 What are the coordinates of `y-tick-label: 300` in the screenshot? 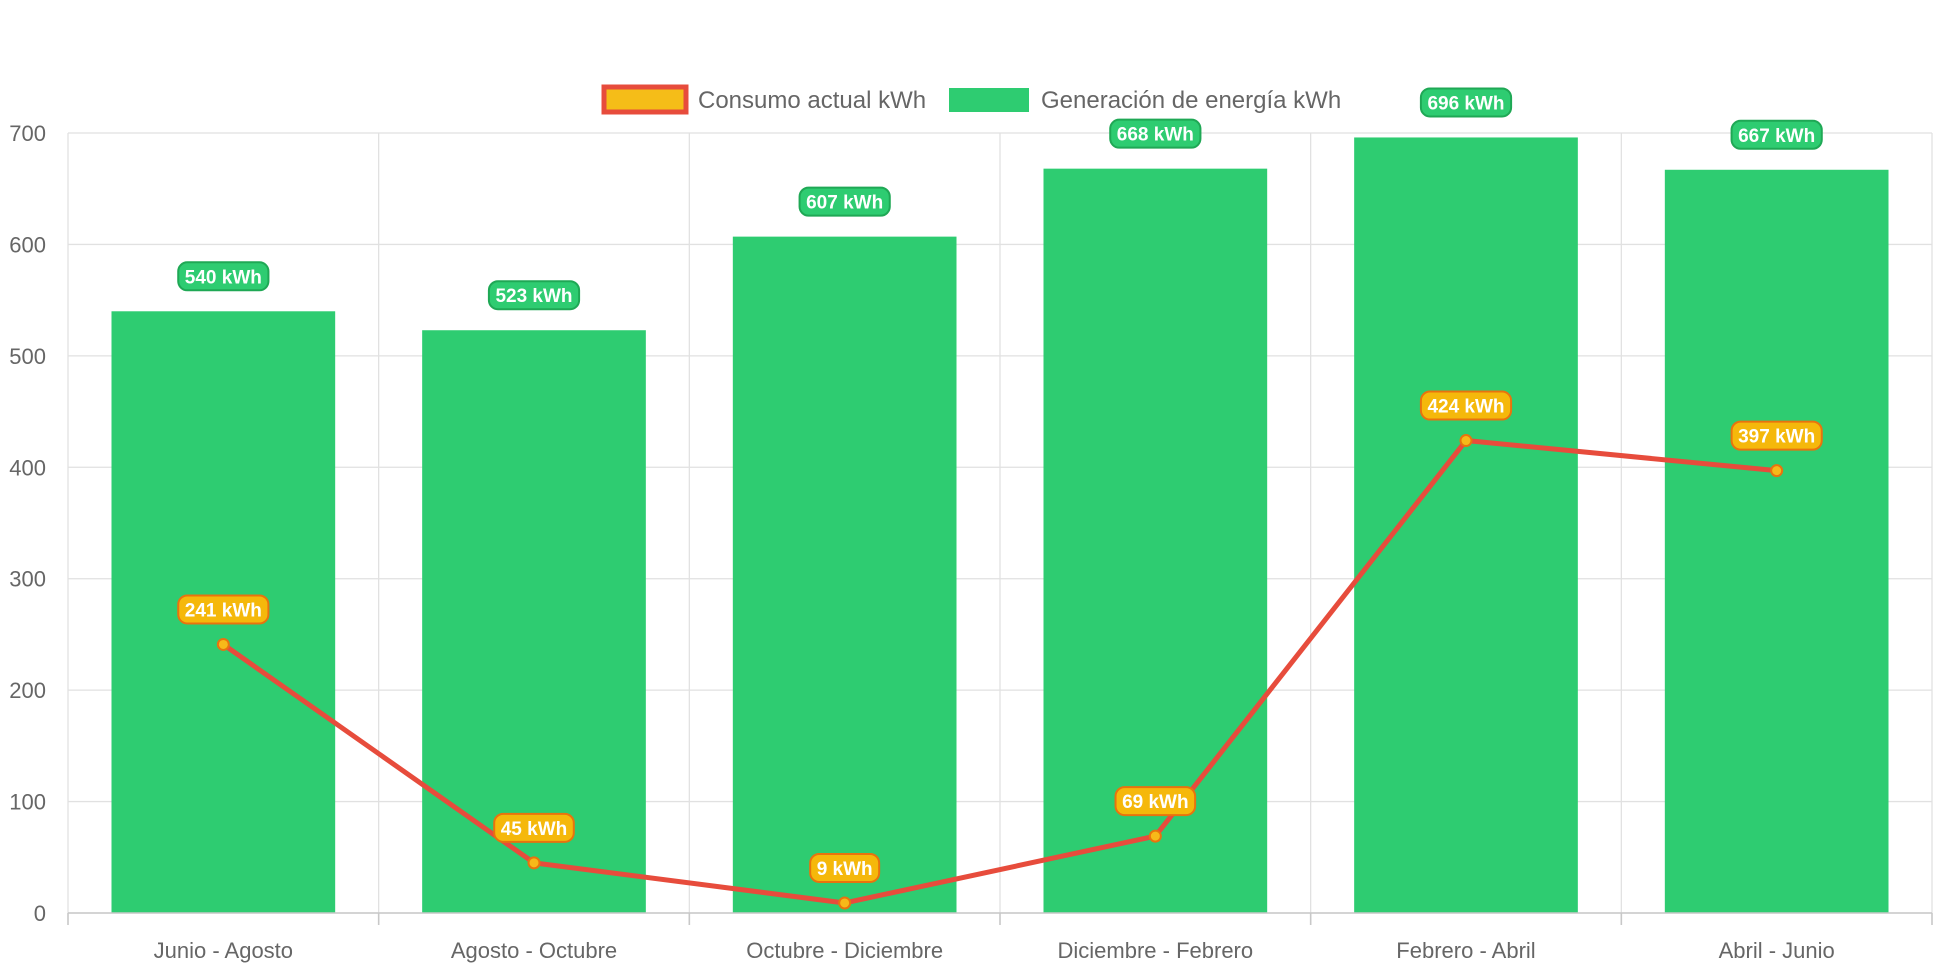 It's located at (27, 579).